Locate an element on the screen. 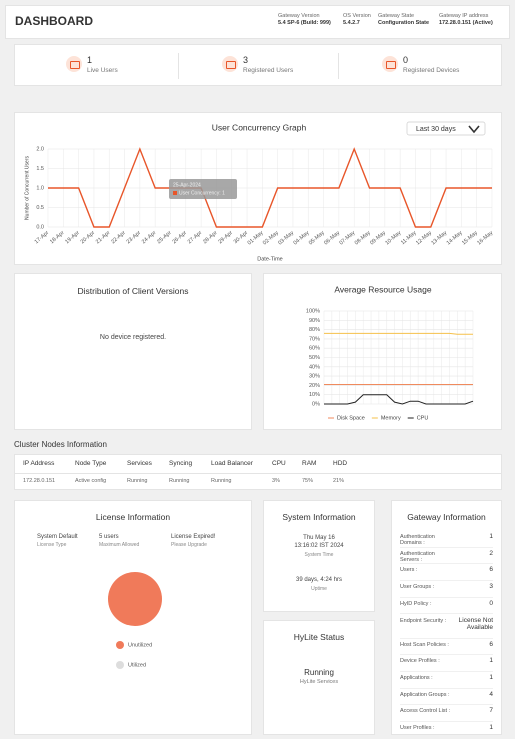  x-tick-label: 01-May is located at coordinates (256, 238).